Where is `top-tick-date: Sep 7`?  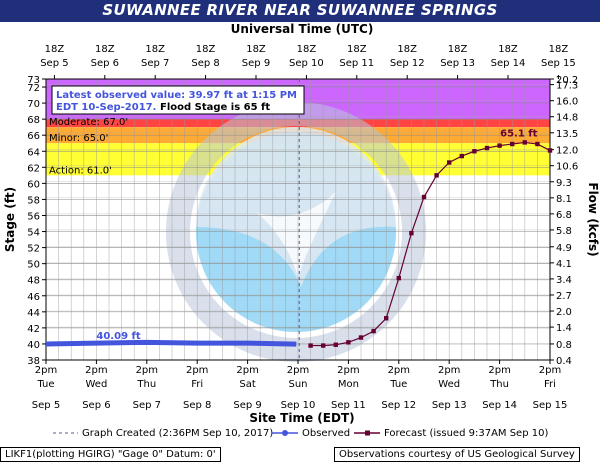 top-tick-date: Sep 7 is located at coordinates (155, 63).